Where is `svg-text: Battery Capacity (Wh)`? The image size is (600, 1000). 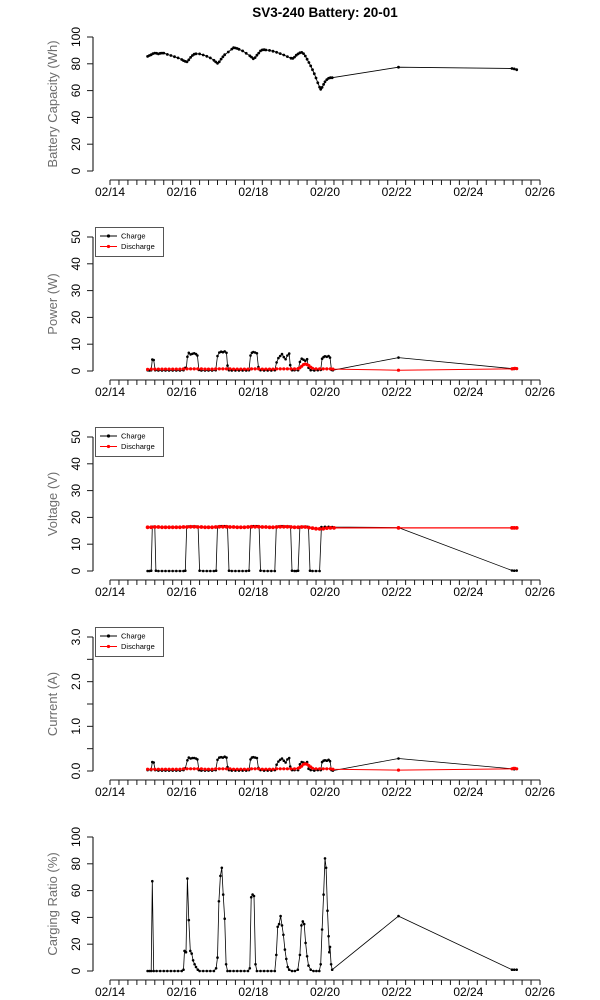 svg-text: Battery Capacity (Wh) is located at coordinates (52, 103).